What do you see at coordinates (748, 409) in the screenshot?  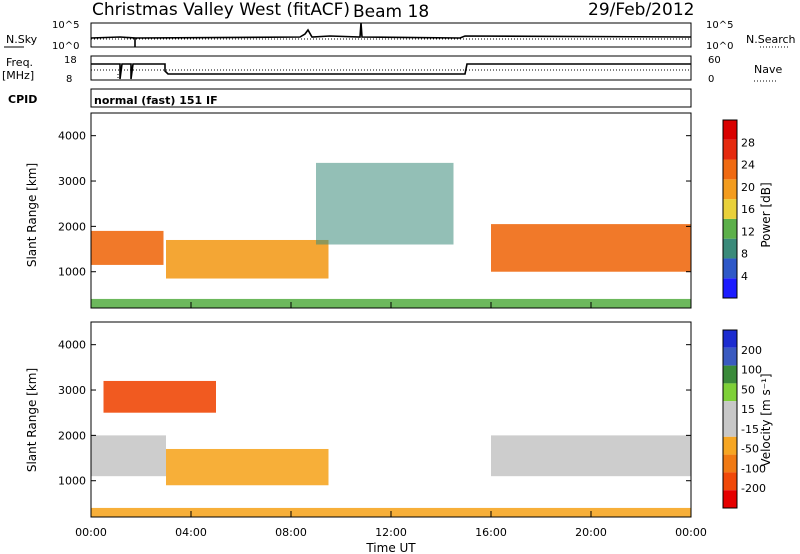 I see `colorbar-tick-label: 15` at bounding box center [748, 409].